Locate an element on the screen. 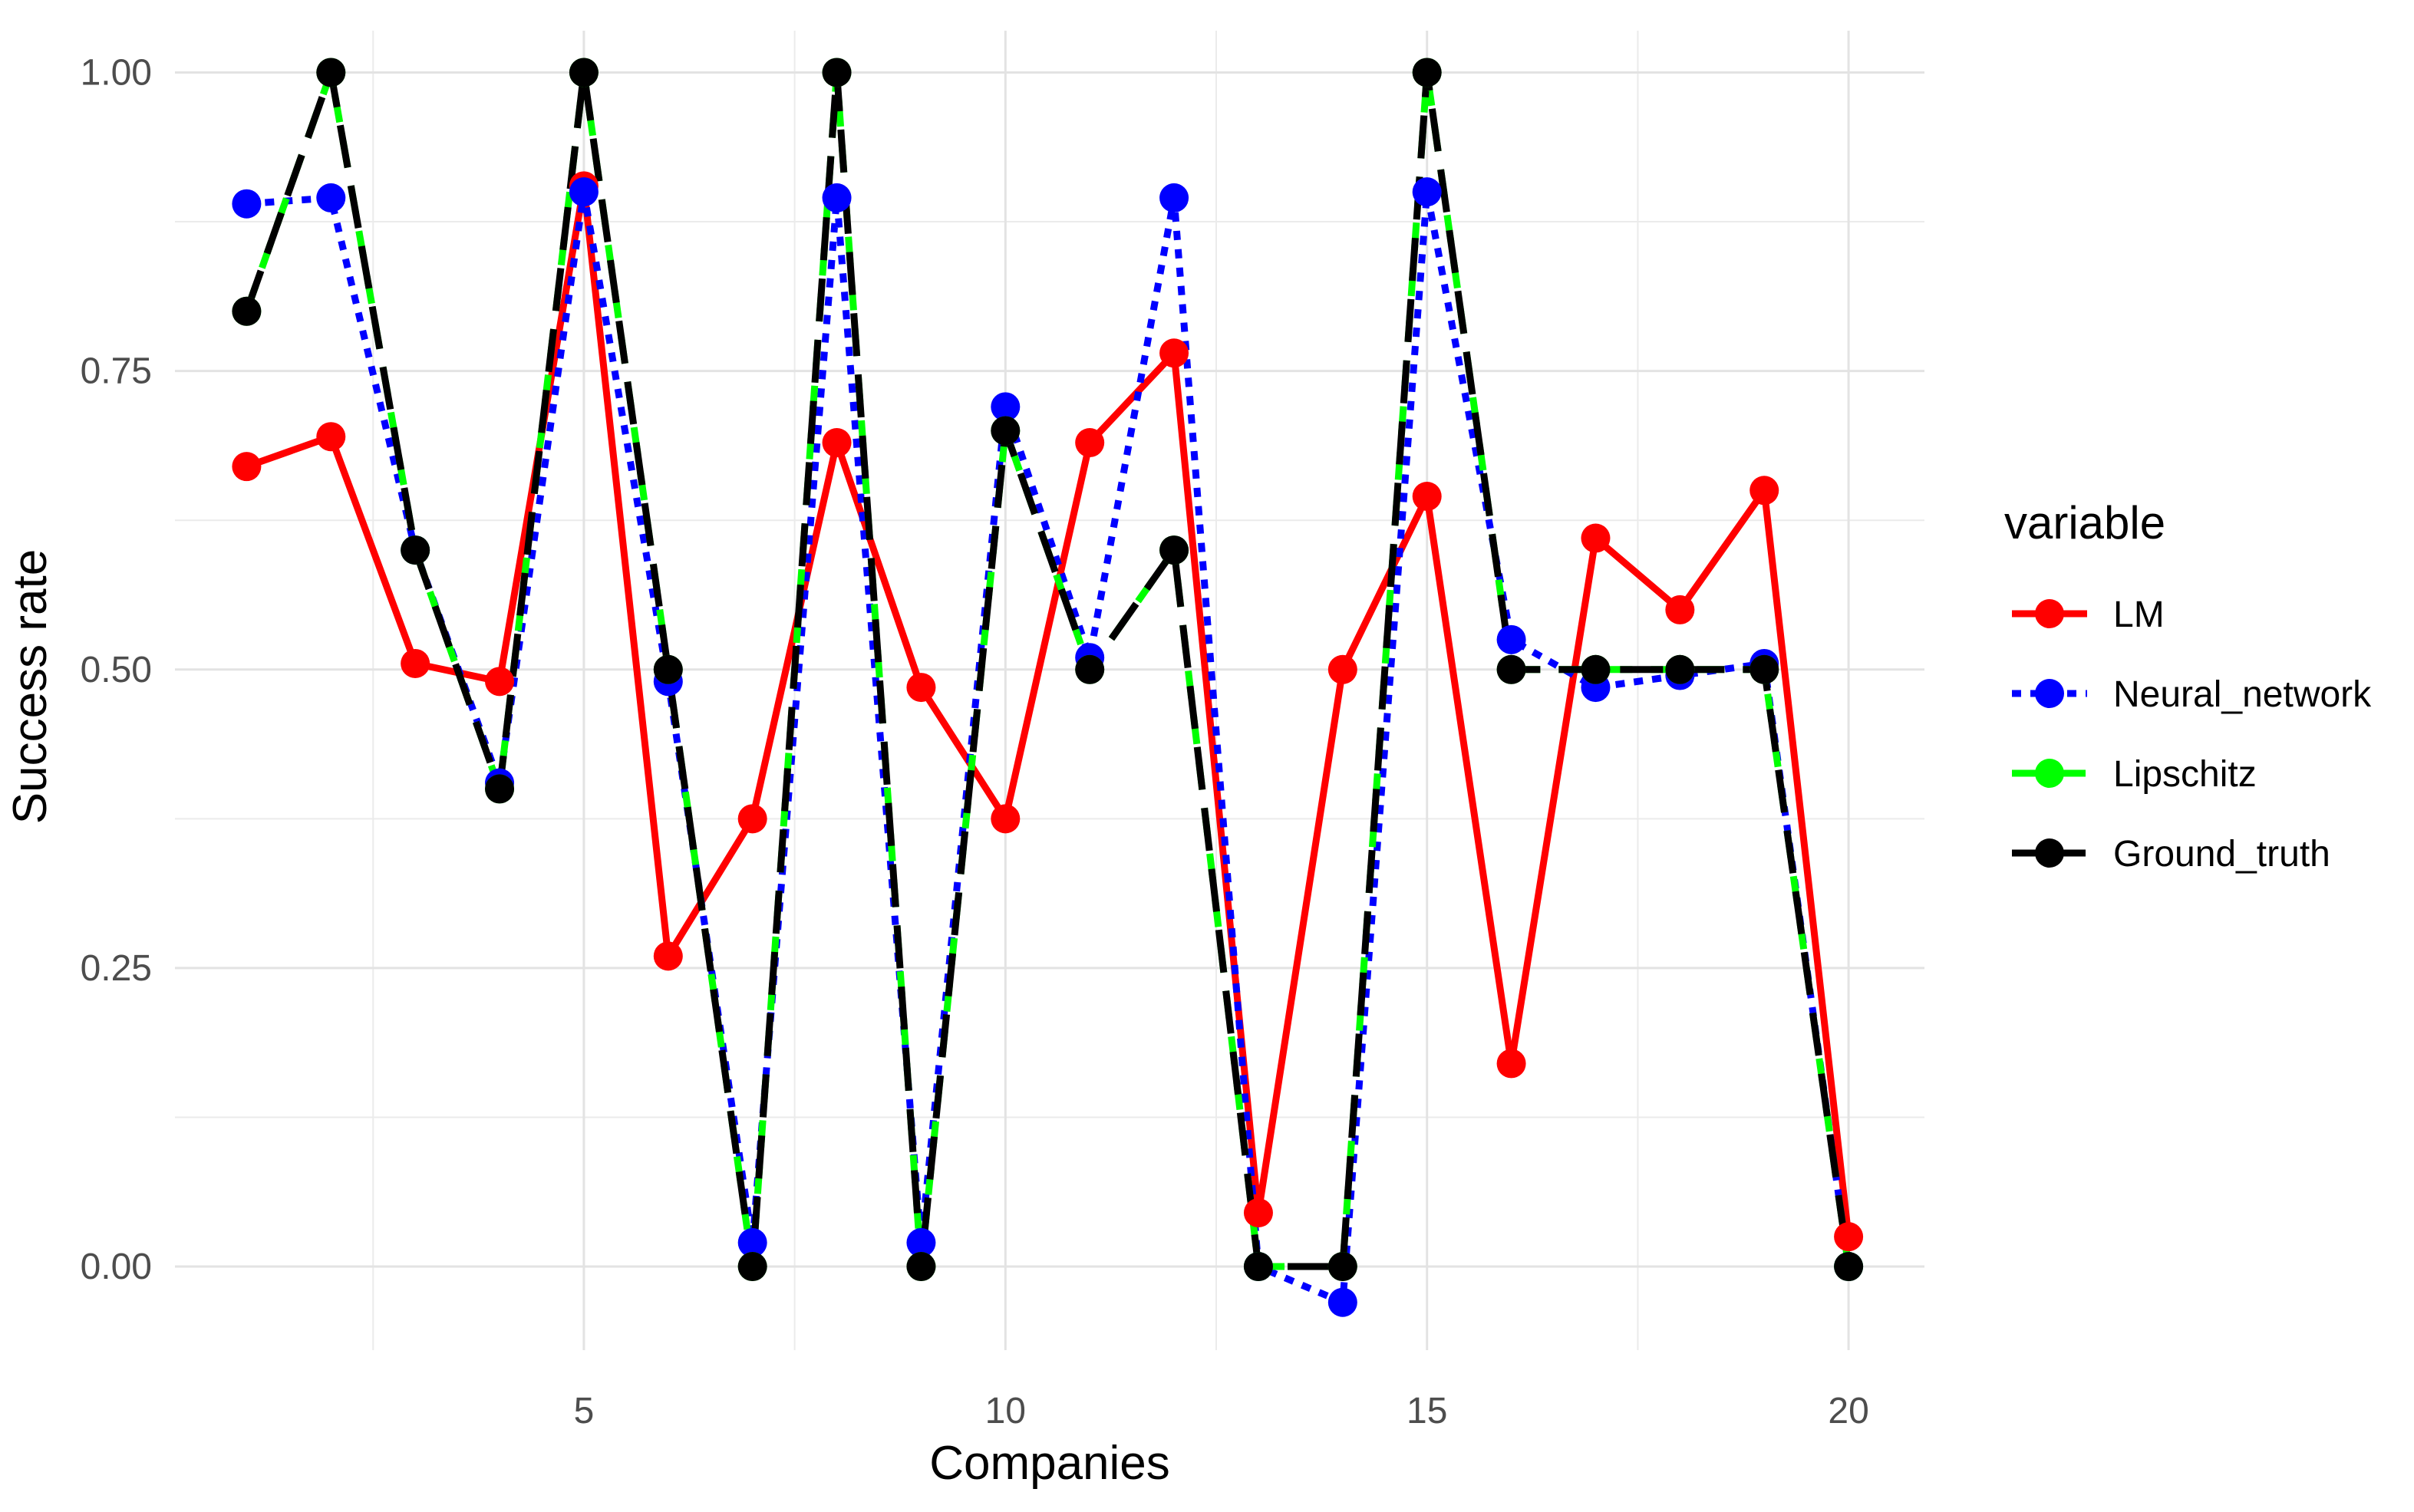 This screenshot has height=1512, width=2414. x-tick-label: 15 is located at coordinates (1427, 1411).